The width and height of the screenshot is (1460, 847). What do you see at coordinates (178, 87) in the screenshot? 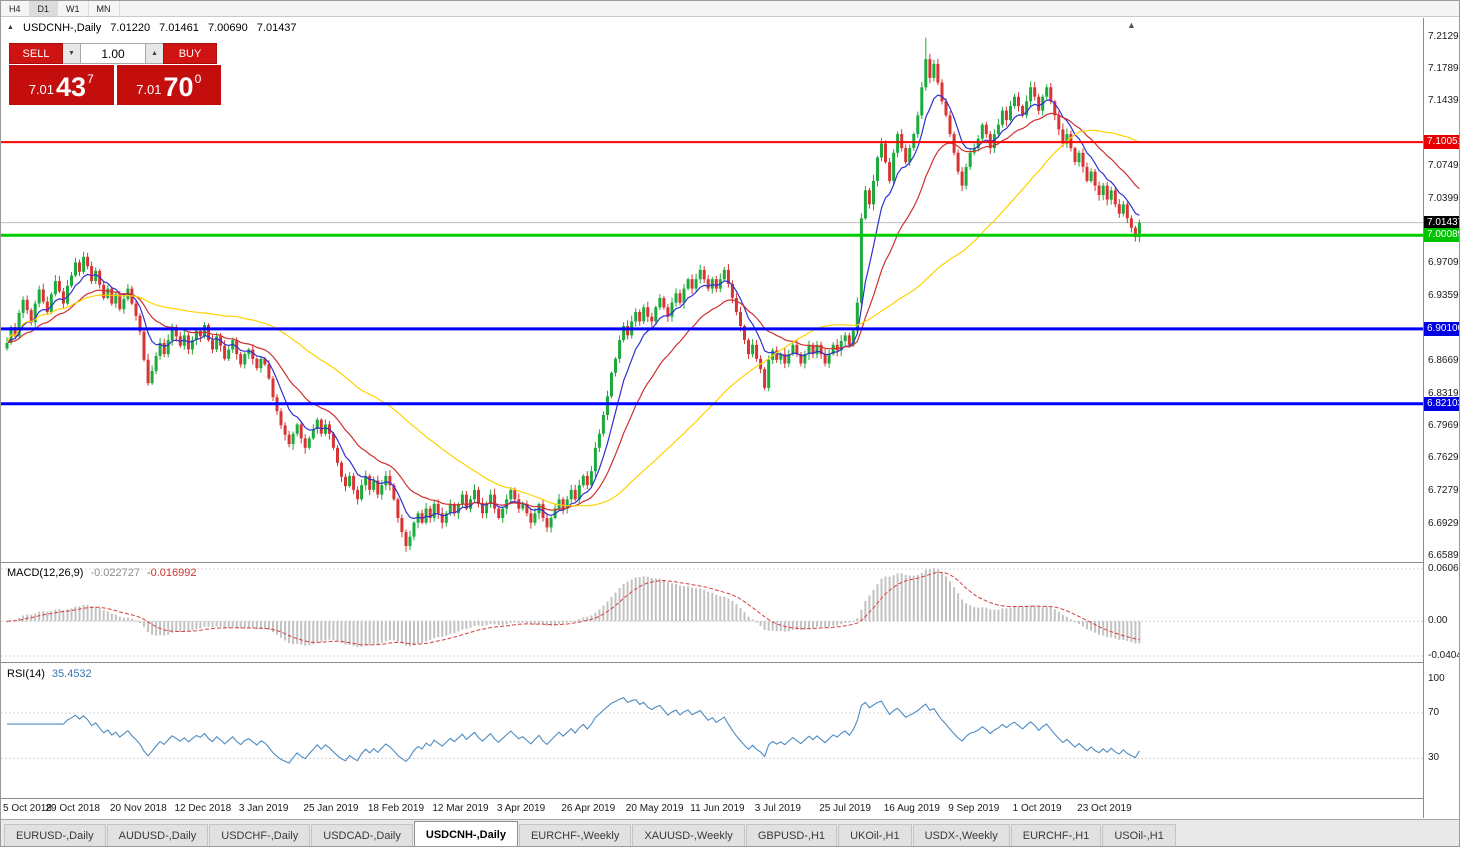
I see `buy-price-main: 70` at bounding box center [178, 87].